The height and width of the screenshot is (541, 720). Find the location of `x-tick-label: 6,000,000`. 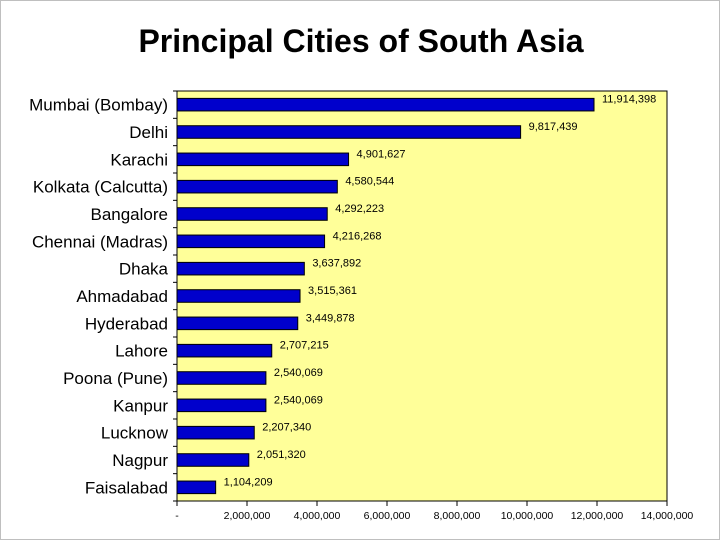

x-tick-label: 6,000,000 is located at coordinates (387, 516).